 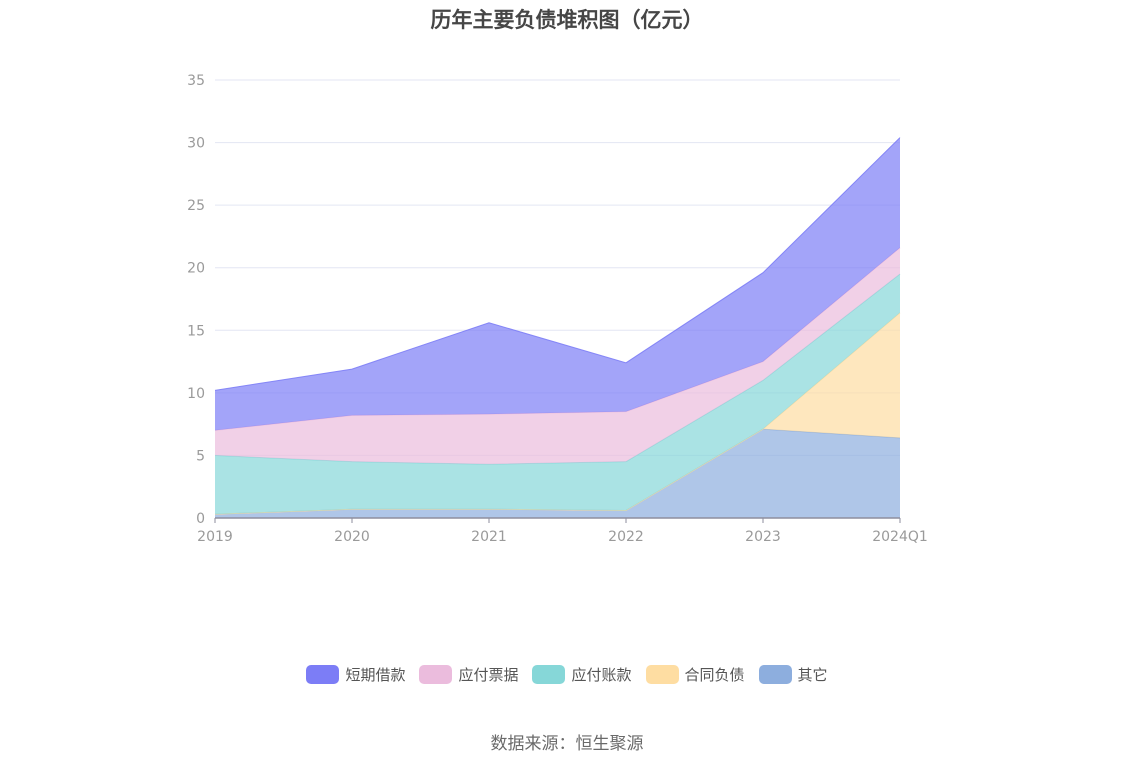 I want to click on legend-item: 短期借款, so click(x=355, y=674).